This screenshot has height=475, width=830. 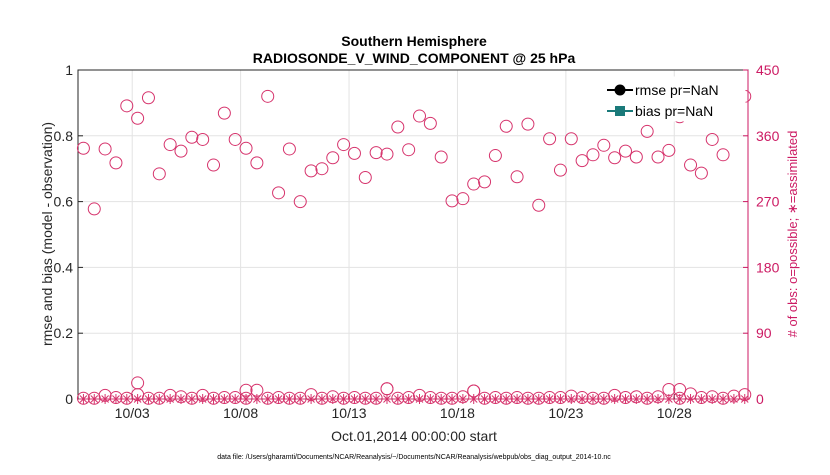 I want to click on chart-subtitle: RADIOSONDE_V_WIND_COMPONENT @ 25 hPa, so click(x=414, y=58).